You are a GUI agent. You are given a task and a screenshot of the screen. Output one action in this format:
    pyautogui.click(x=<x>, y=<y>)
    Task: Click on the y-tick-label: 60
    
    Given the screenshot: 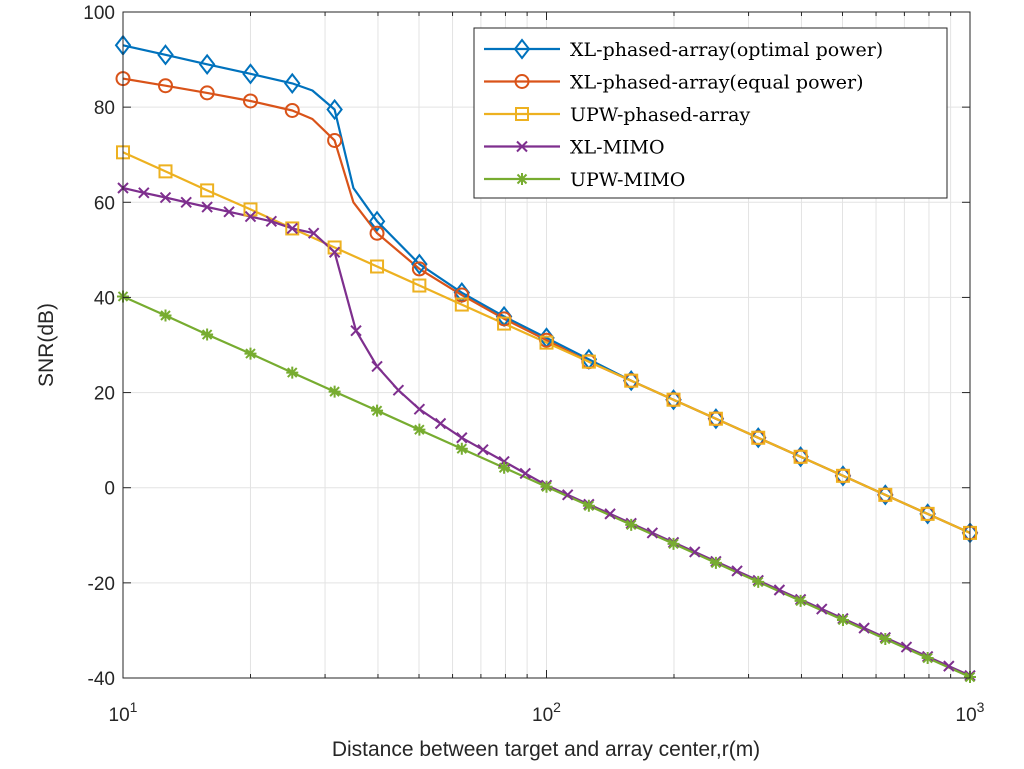 What is the action you would take?
    pyautogui.click(x=104, y=203)
    